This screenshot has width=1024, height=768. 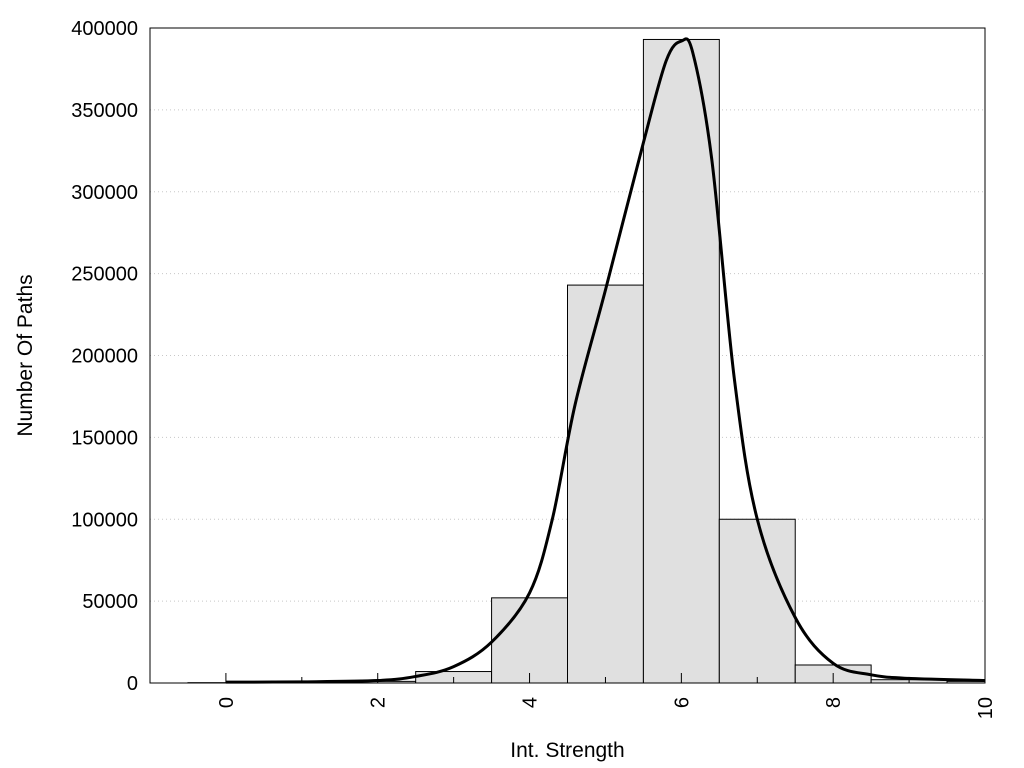 I want to click on y-tick-label: 350000, so click(x=104, y=111).